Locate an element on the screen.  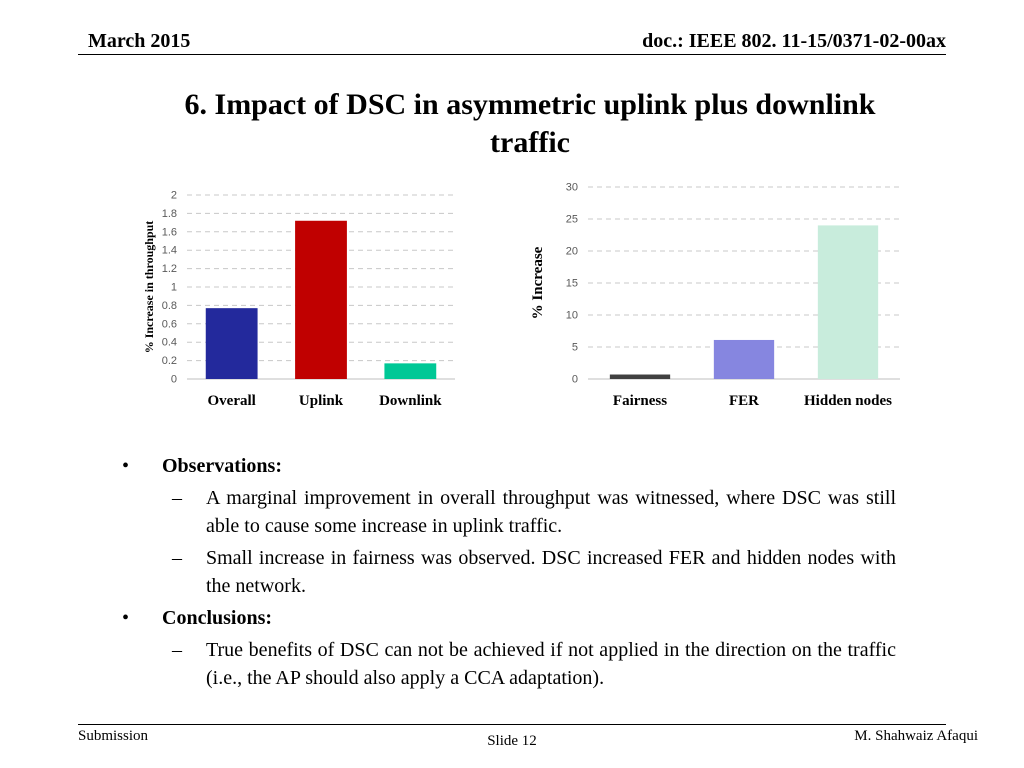
footer-rule is located at coordinates (512, 724).